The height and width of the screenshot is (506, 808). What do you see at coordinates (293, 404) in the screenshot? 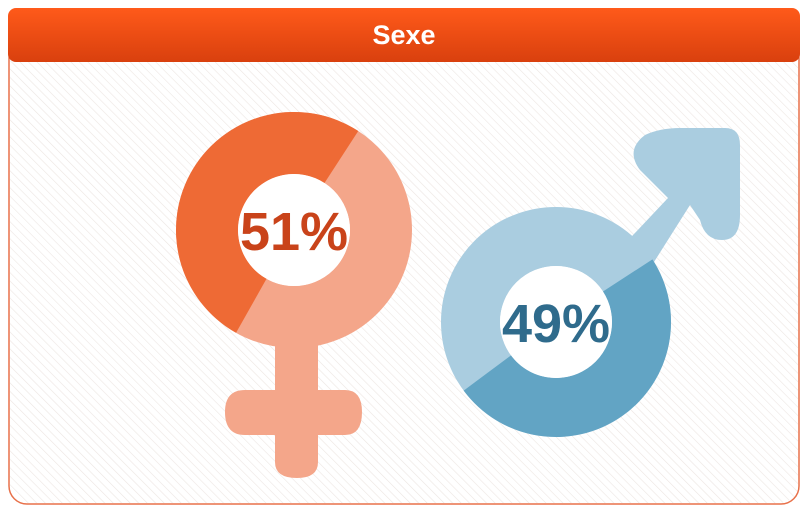
I see `female-cross` at bounding box center [293, 404].